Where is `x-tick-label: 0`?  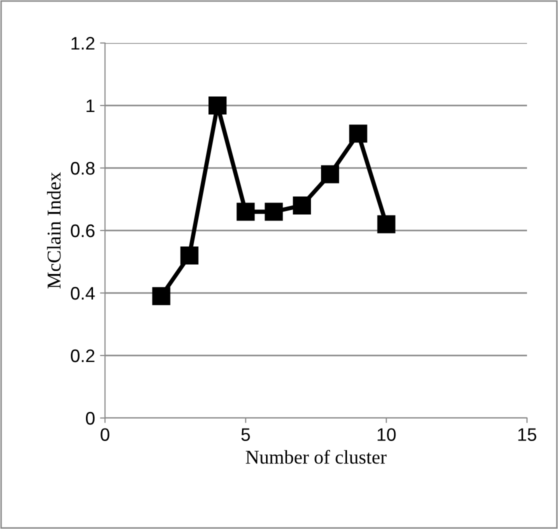
x-tick-label: 0 is located at coordinates (105, 434).